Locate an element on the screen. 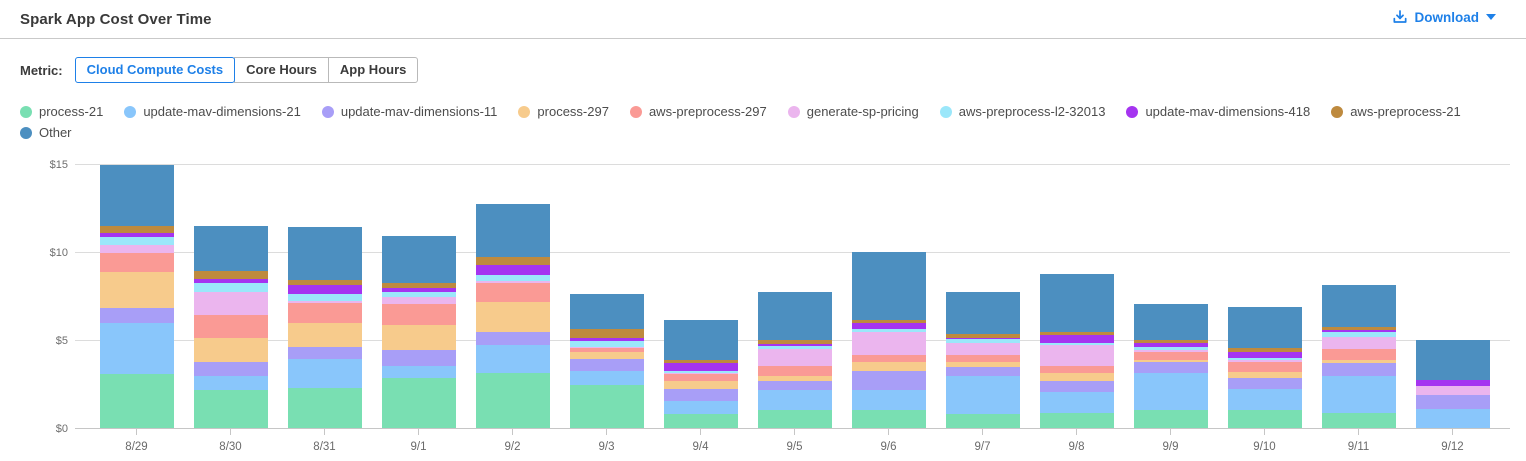 The width and height of the screenshot is (1526, 461). metric-option-core-hours: Core Hours is located at coordinates (281, 70).